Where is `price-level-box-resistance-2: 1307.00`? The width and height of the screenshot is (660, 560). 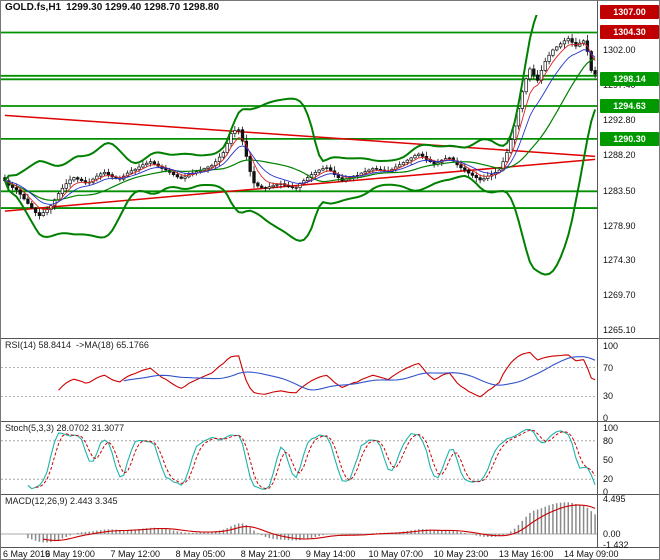
price-level-box-resistance-2: 1307.00 is located at coordinates (629, 11).